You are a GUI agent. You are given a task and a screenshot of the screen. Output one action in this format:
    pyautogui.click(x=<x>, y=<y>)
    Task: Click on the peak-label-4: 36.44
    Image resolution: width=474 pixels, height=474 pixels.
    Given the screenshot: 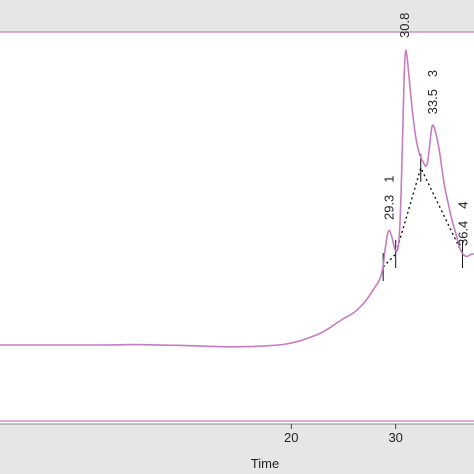 What is the action you would take?
    pyautogui.click(x=463, y=223)
    